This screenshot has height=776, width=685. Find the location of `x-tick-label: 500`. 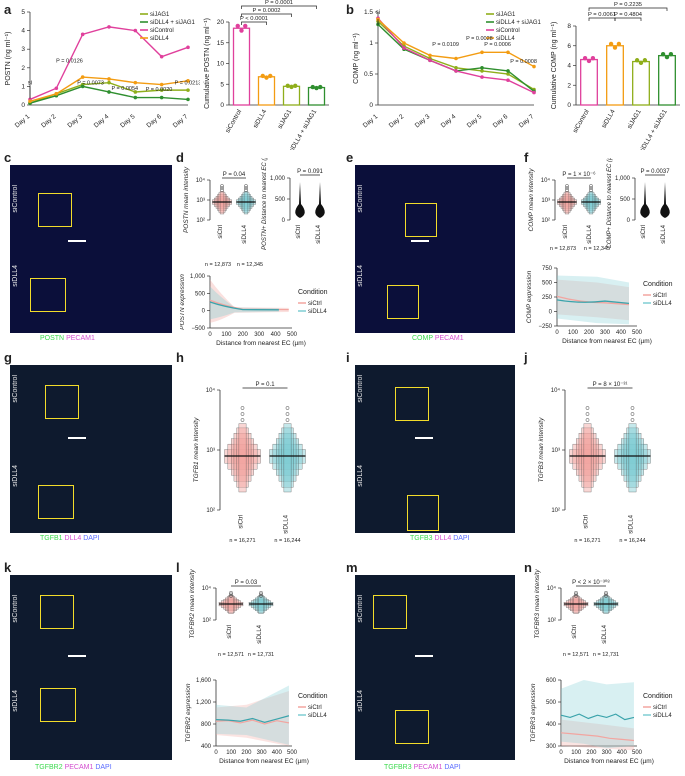

x-tick-label: 500 is located at coordinates (637, 753).